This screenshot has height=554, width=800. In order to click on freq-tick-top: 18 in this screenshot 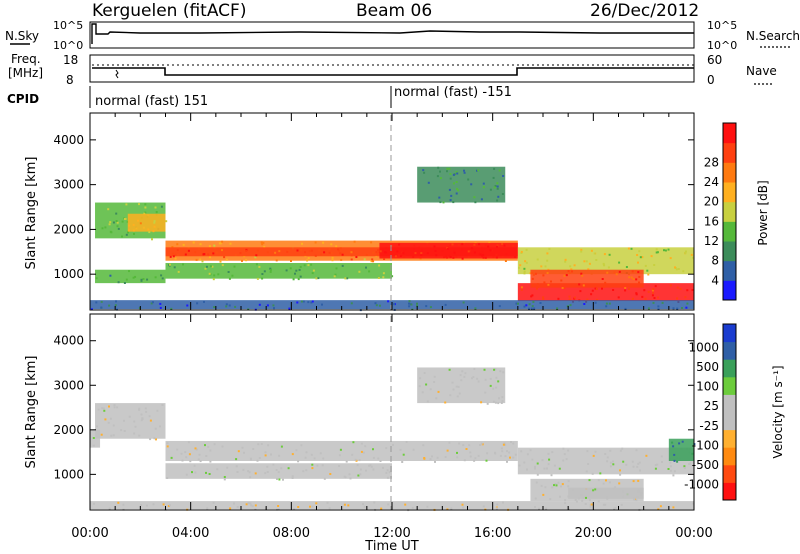, I will do `click(70, 60)`.